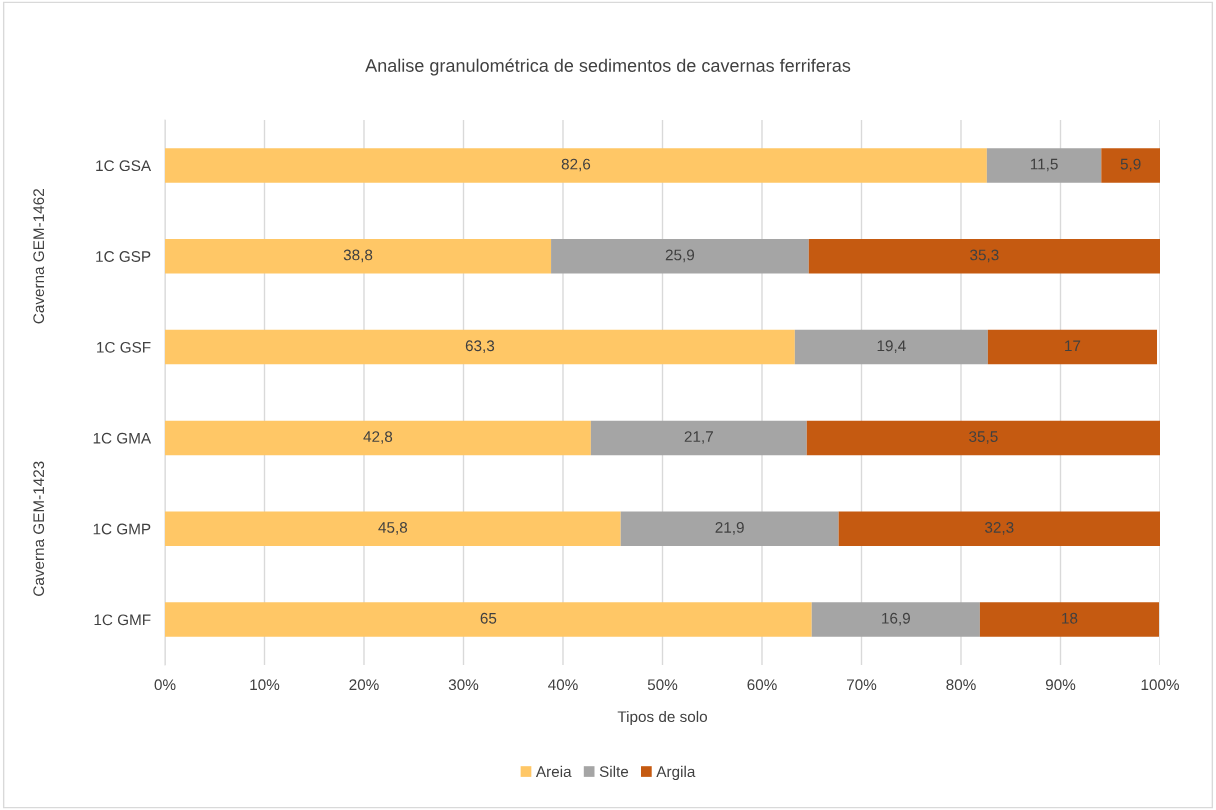  Describe the element at coordinates (122, 620) in the screenshot. I see `y-tick-label: 1C GMF` at that location.